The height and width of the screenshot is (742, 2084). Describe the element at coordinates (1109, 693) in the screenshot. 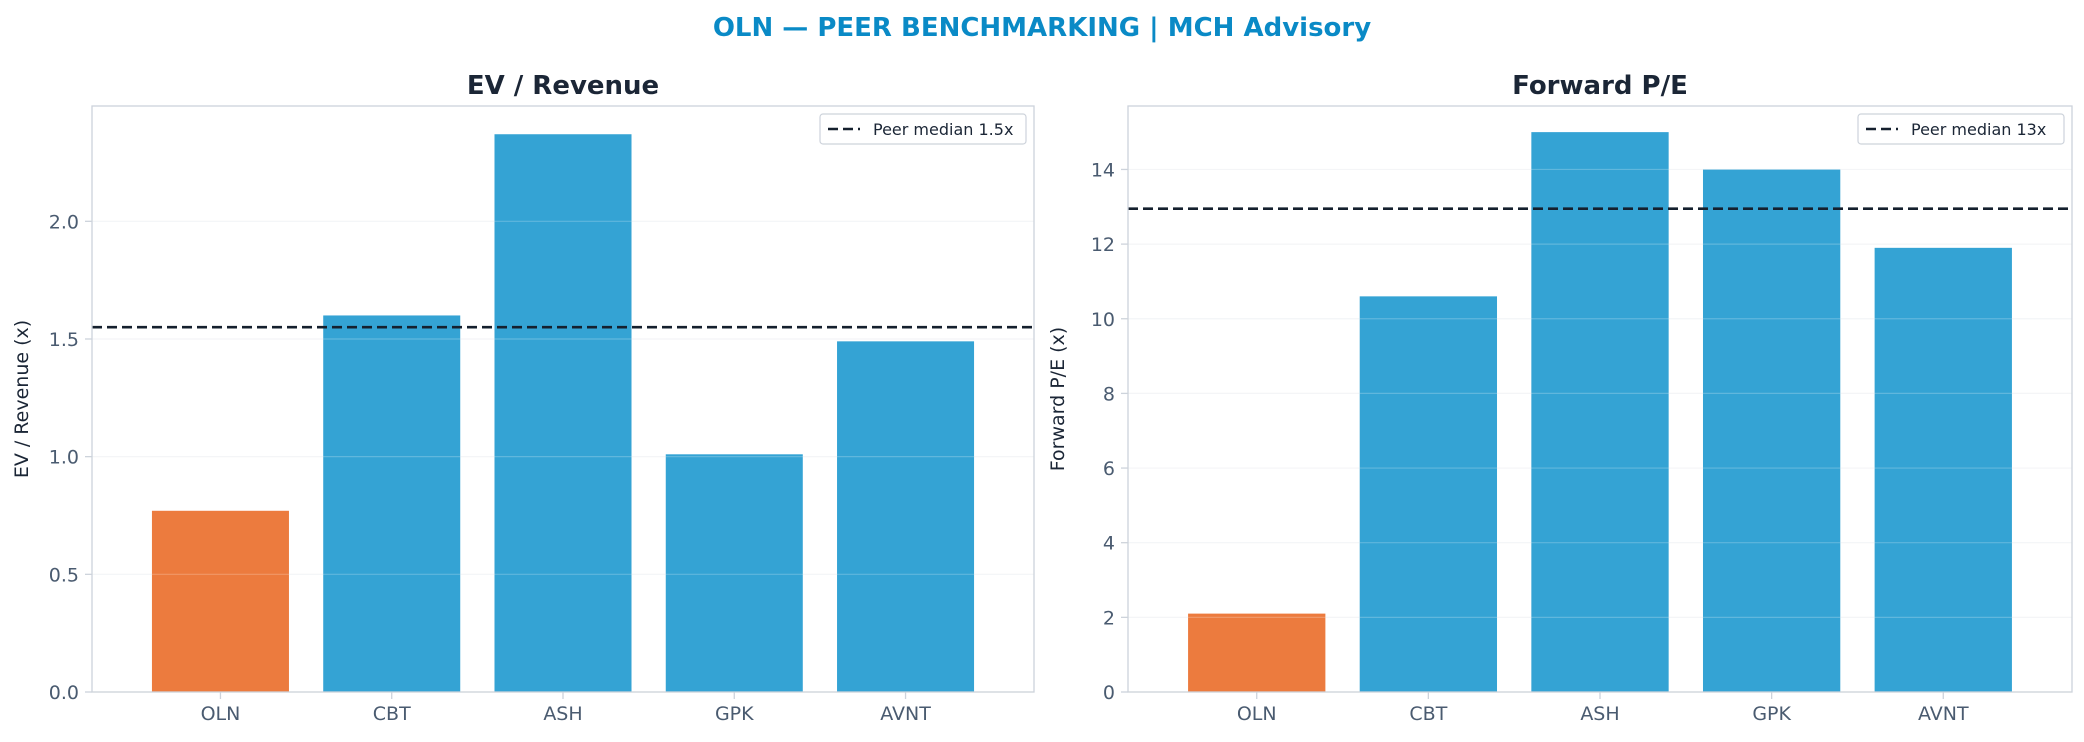

I see `chart-2-ytick-label: 0` at that location.